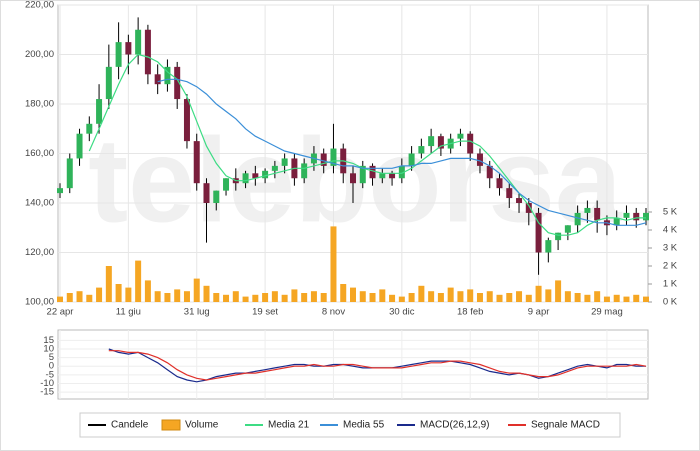 The image size is (700, 451). Describe the element at coordinates (51, 366) in the screenshot. I see `y-tick-label: 0` at that location.